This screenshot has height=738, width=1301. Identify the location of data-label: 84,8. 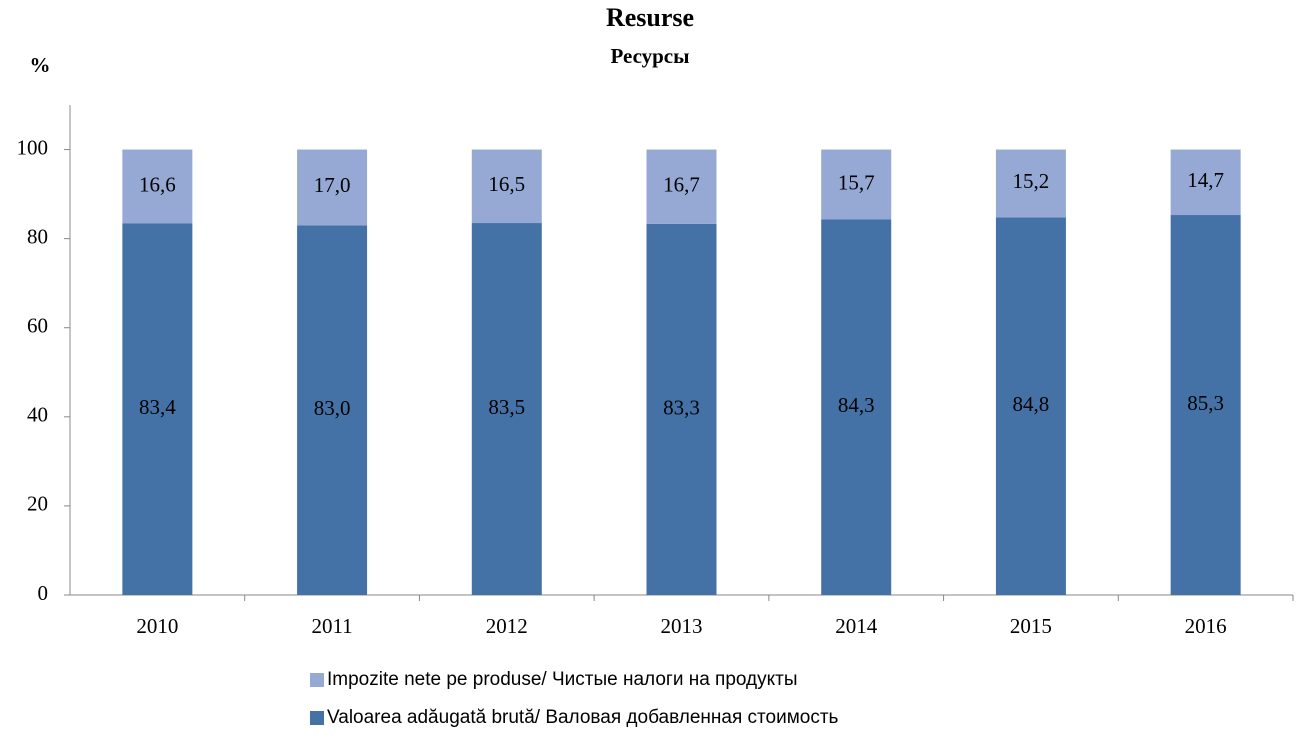
(1031, 404).